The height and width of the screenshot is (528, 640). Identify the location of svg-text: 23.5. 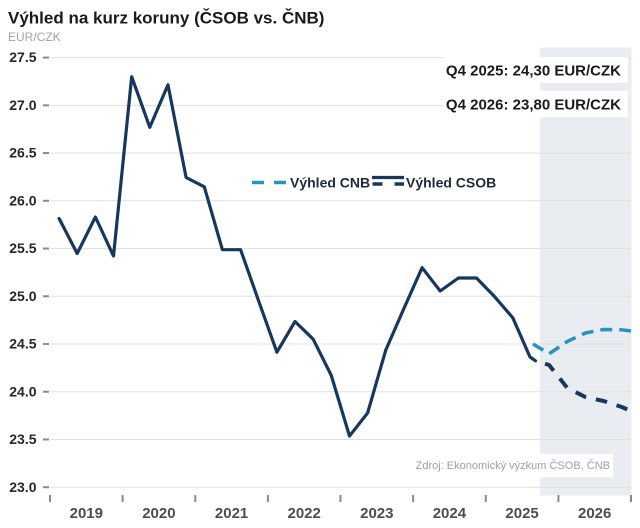
(22, 439).